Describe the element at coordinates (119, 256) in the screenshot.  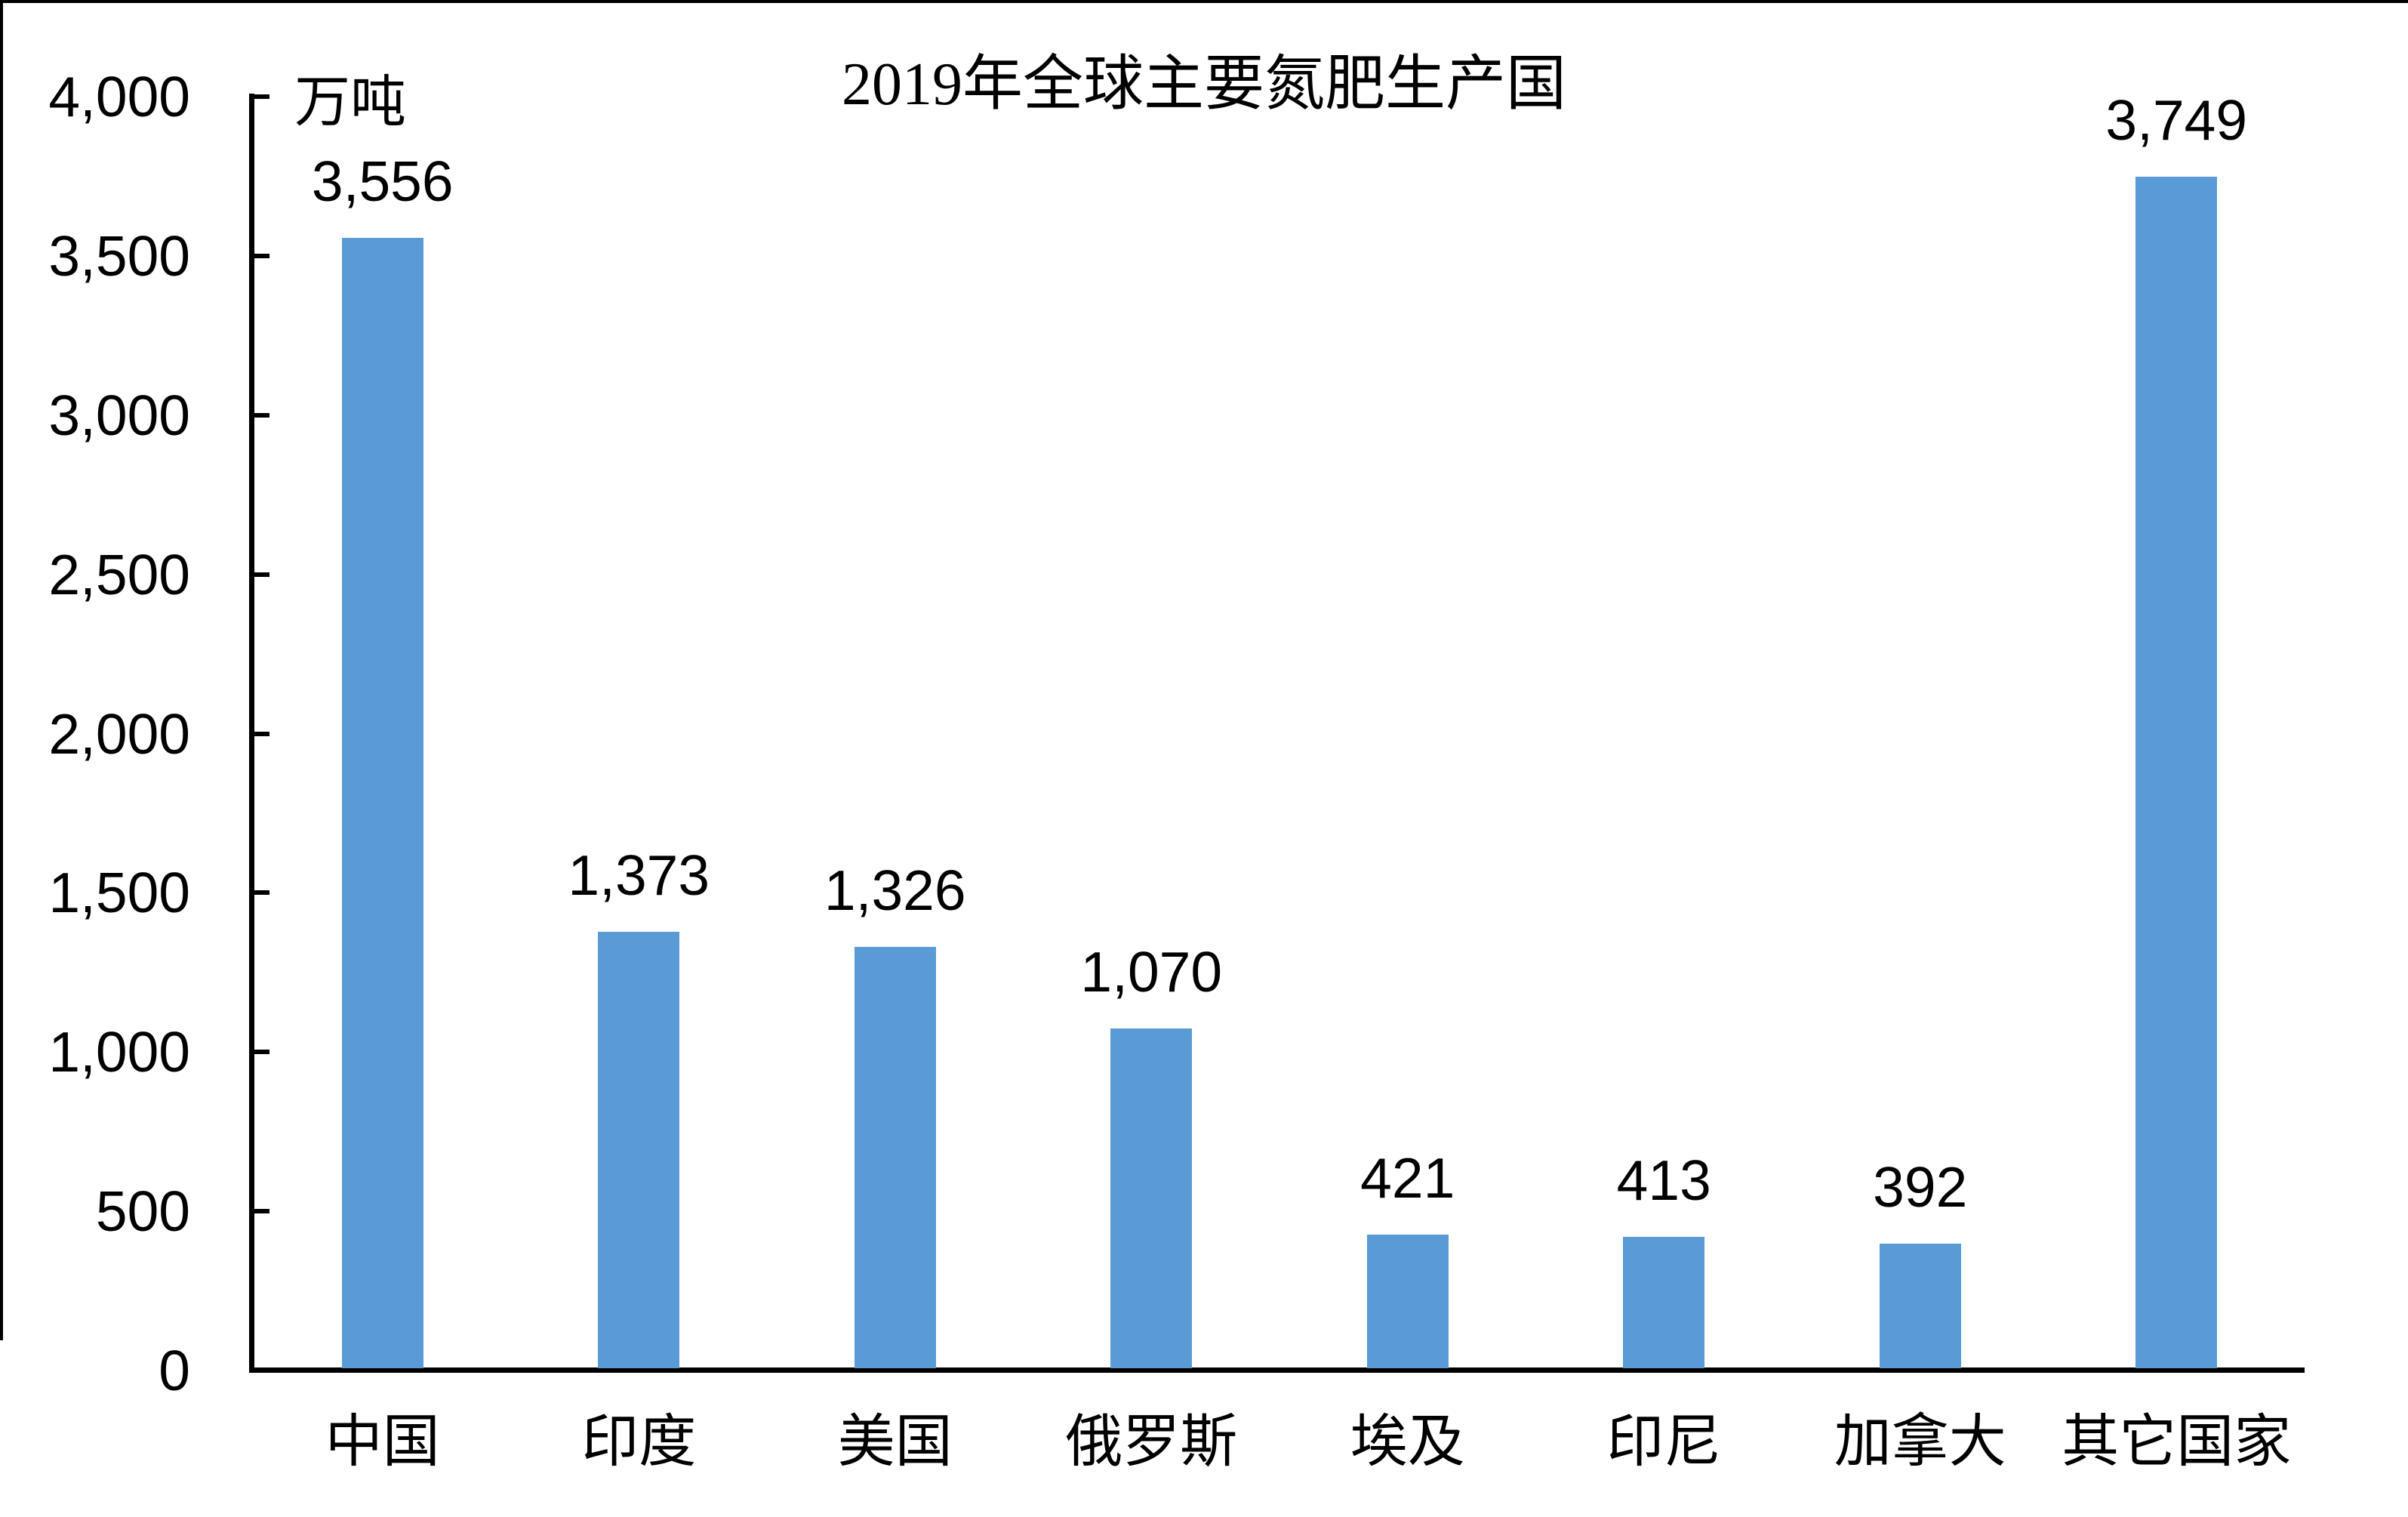
I see `y-axis-tick-label: 3,500` at that location.